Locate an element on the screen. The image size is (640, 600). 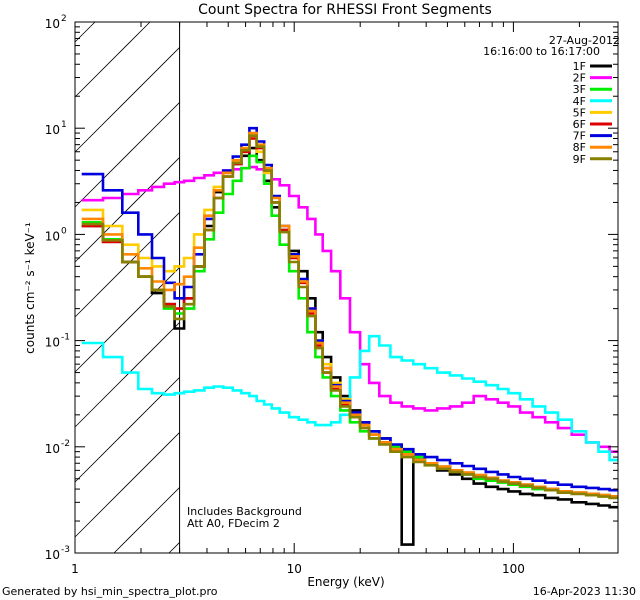
background-hatch-region is located at coordinates (127, 287).